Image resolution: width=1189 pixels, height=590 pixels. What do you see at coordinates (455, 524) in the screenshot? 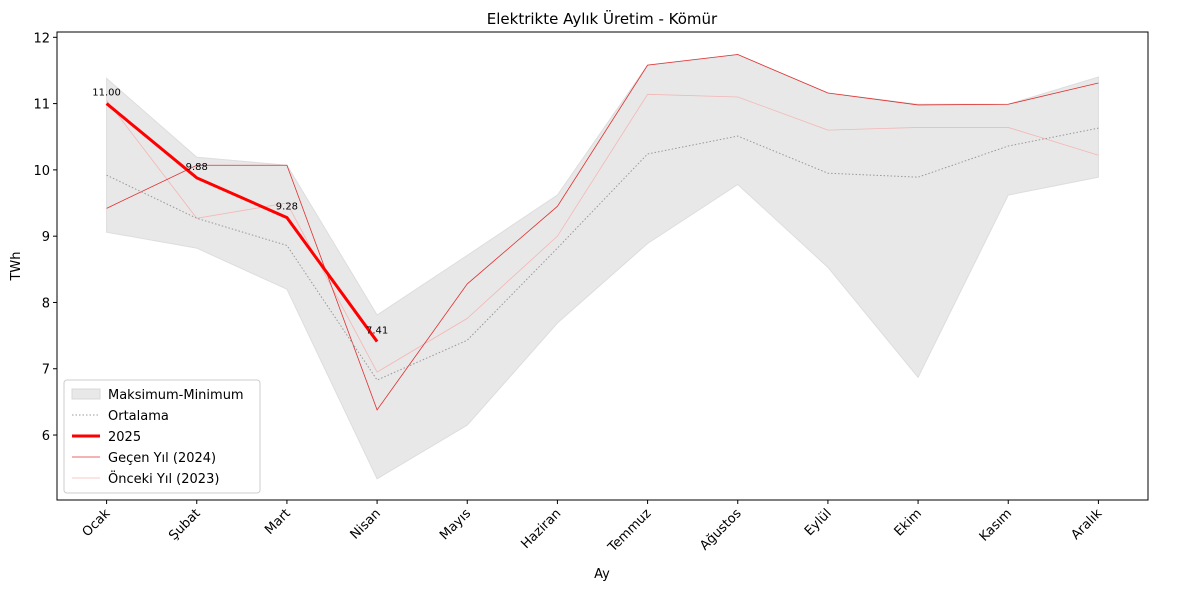
I see `x-tick-label: Mayıs` at bounding box center [455, 524].